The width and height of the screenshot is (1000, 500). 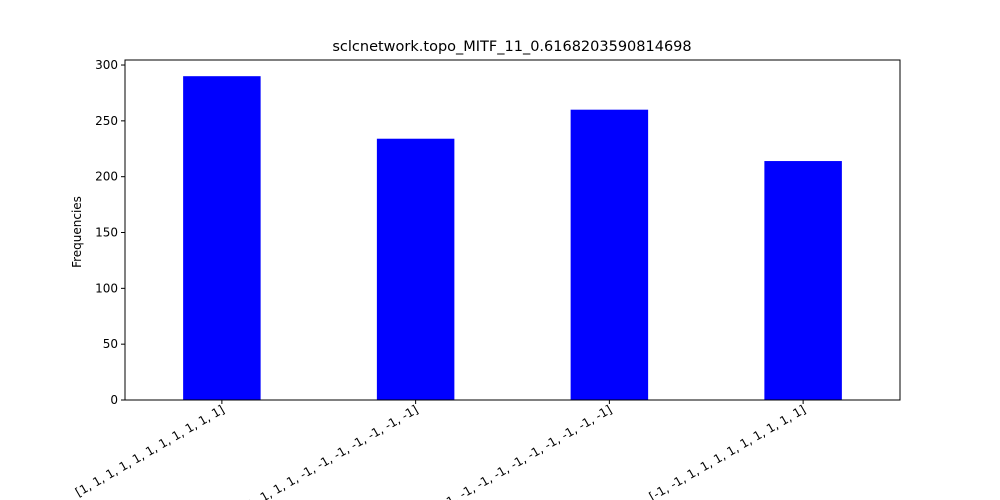 What do you see at coordinates (114, 400) in the screenshot?
I see `y-tick-label: 0` at bounding box center [114, 400].